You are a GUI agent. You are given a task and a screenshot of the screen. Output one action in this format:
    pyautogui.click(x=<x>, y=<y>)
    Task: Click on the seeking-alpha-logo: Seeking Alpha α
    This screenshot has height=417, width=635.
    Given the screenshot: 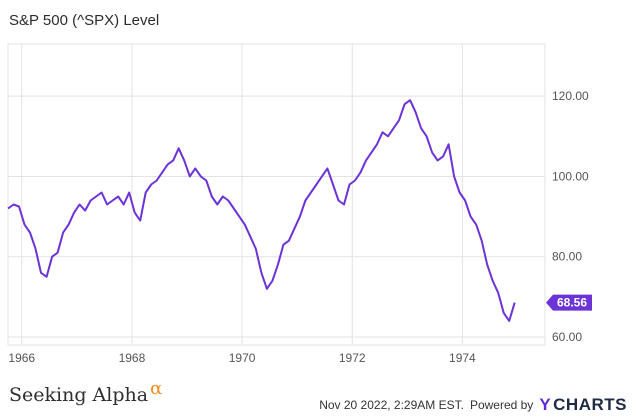 What is the action you would take?
    pyautogui.click(x=85, y=392)
    